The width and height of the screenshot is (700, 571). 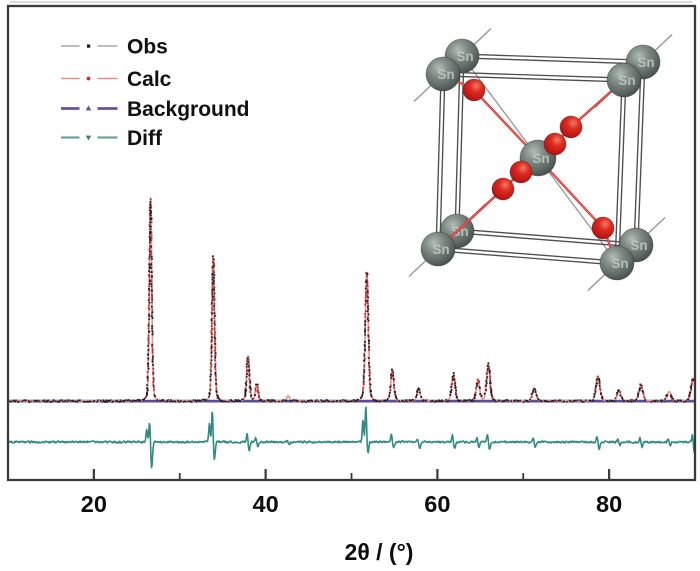 What do you see at coordinates (145, 138) in the screenshot?
I see `legend-label: Diff` at bounding box center [145, 138].